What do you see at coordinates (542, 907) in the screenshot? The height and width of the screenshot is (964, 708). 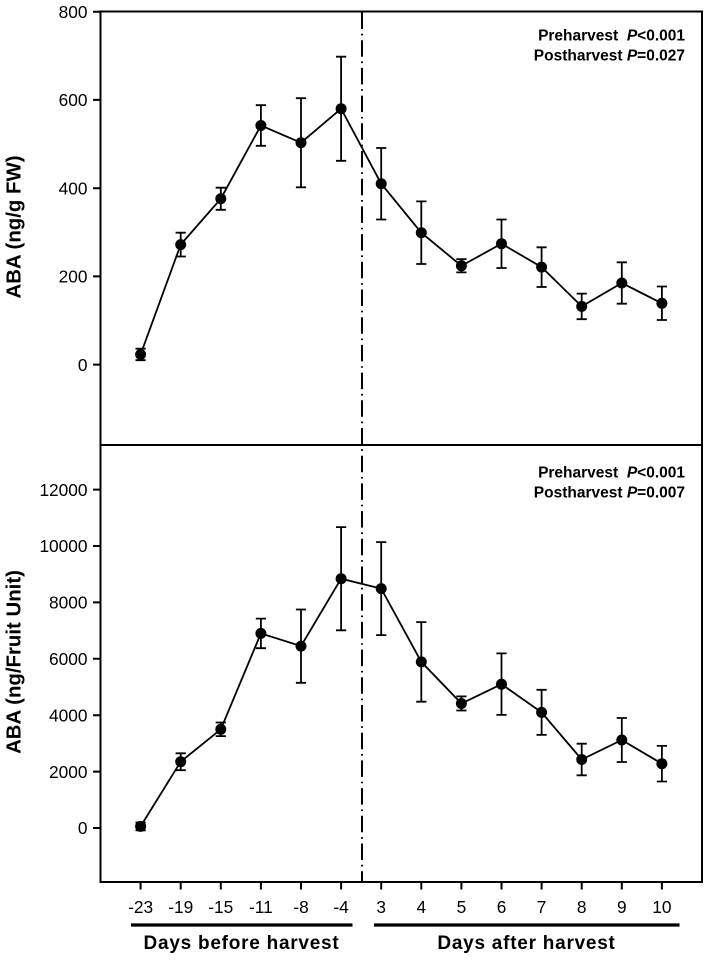 I see `svg-text: 7` at bounding box center [542, 907].